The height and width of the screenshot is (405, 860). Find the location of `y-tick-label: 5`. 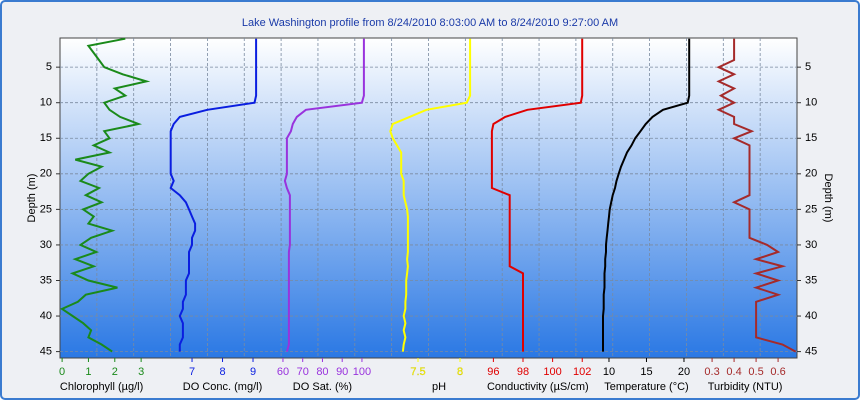

y-tick-label: 5 is located at coordinates (49, 67).